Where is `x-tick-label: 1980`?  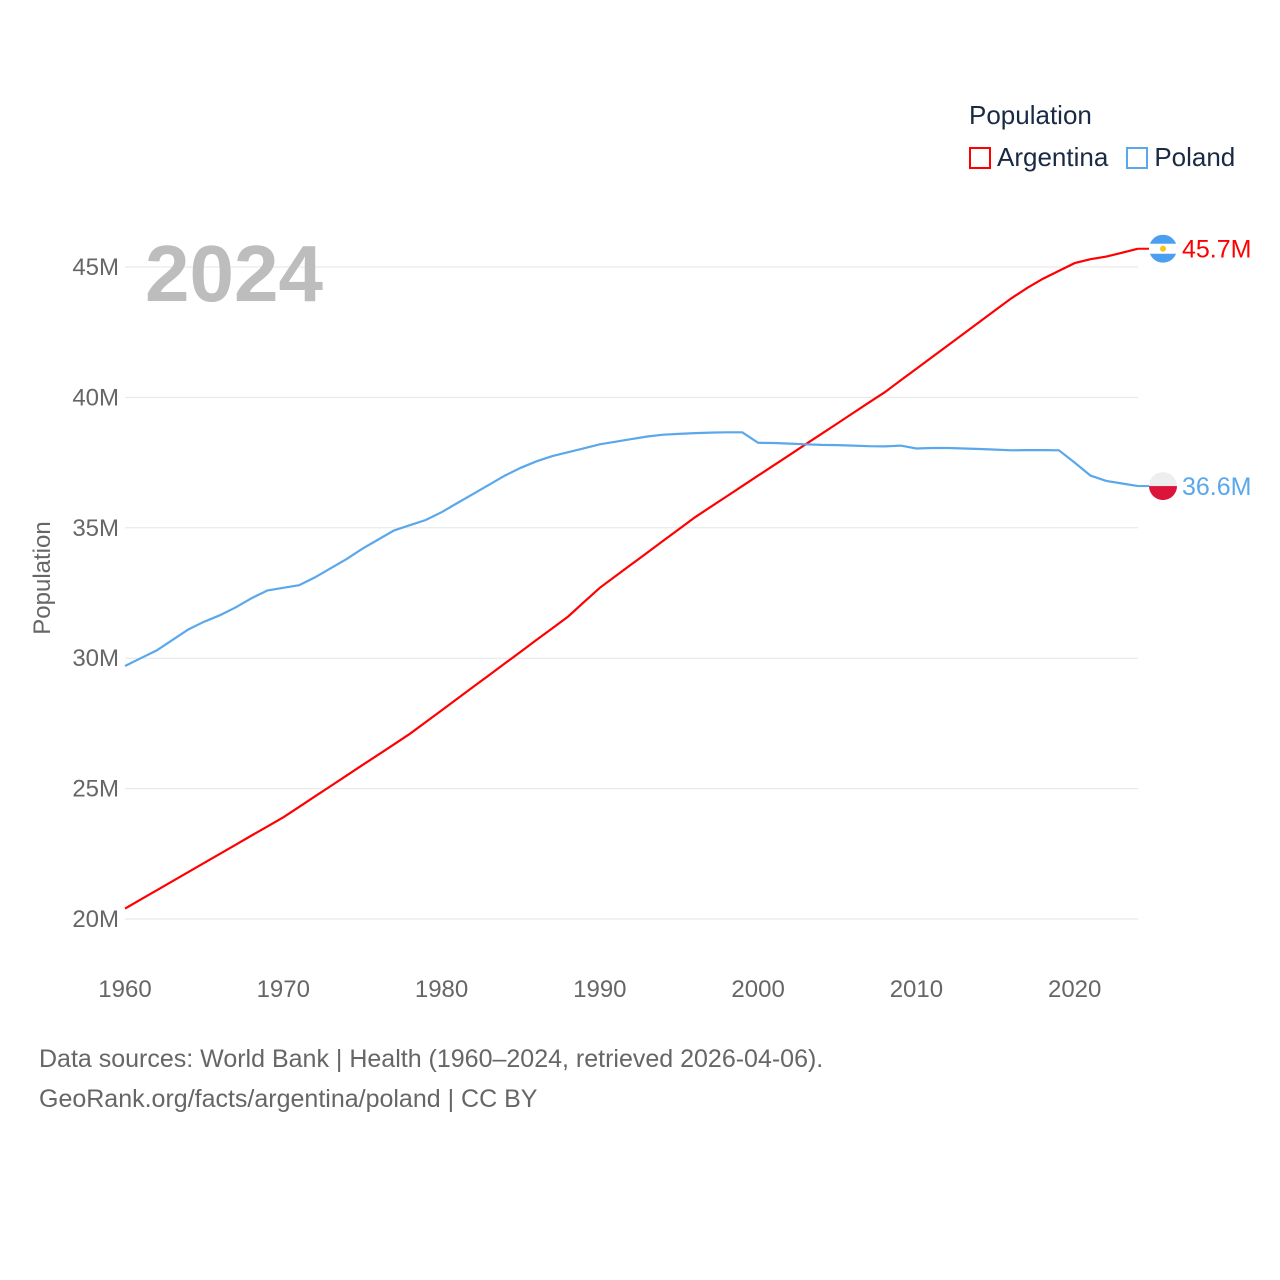 x-tick-label: 1980 is located at coordinates (441, 989).